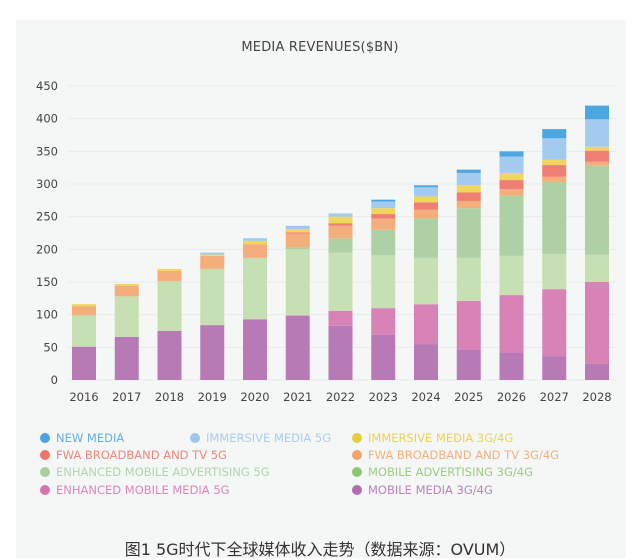 Image resolution: width=640 pixels, height=560 pixels. I want to click on legend-label: NEW MEDIA, so click(90, 438).